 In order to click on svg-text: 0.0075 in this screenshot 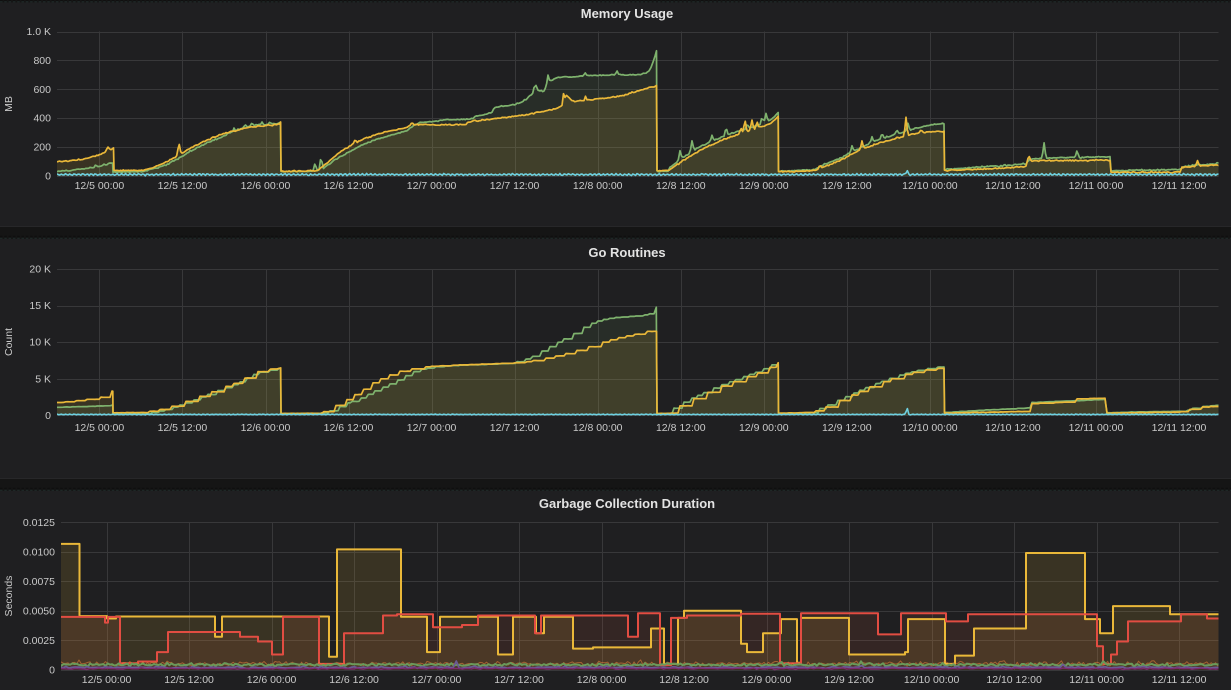, I will do `click(39, 582)`.